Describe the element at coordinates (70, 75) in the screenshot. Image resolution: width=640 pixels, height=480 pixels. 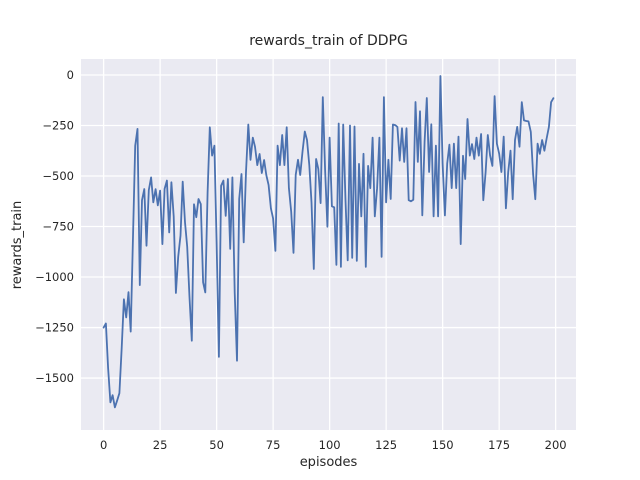
I see `y-tick-label: 0` at that location.